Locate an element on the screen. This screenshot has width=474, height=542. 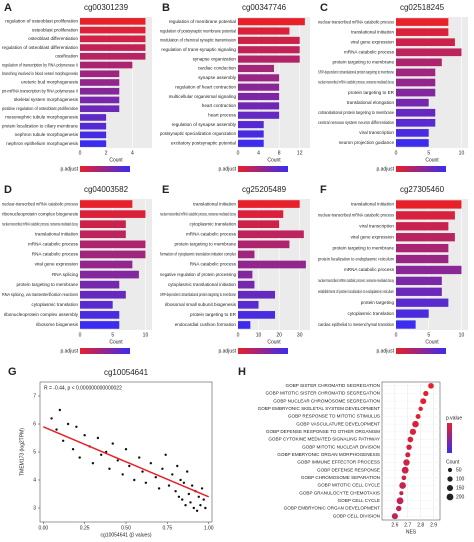
x-axis-title: NES is located at coordinates (411, 532).